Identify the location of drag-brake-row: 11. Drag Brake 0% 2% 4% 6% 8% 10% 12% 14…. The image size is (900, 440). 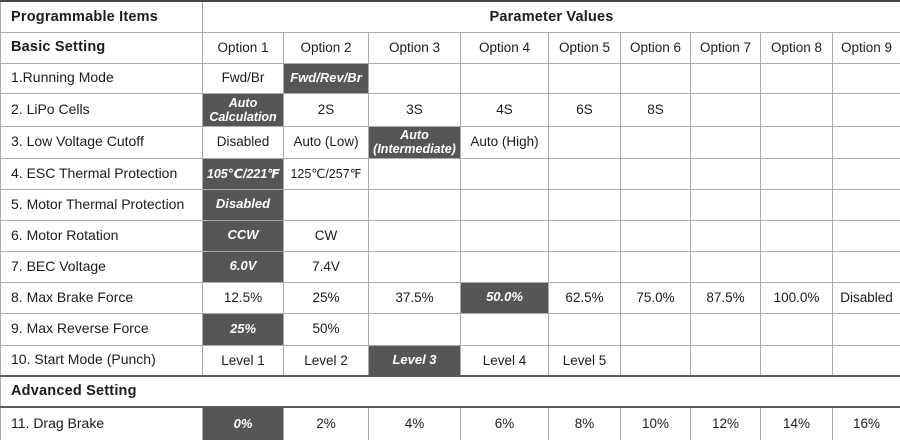
(450, 423).